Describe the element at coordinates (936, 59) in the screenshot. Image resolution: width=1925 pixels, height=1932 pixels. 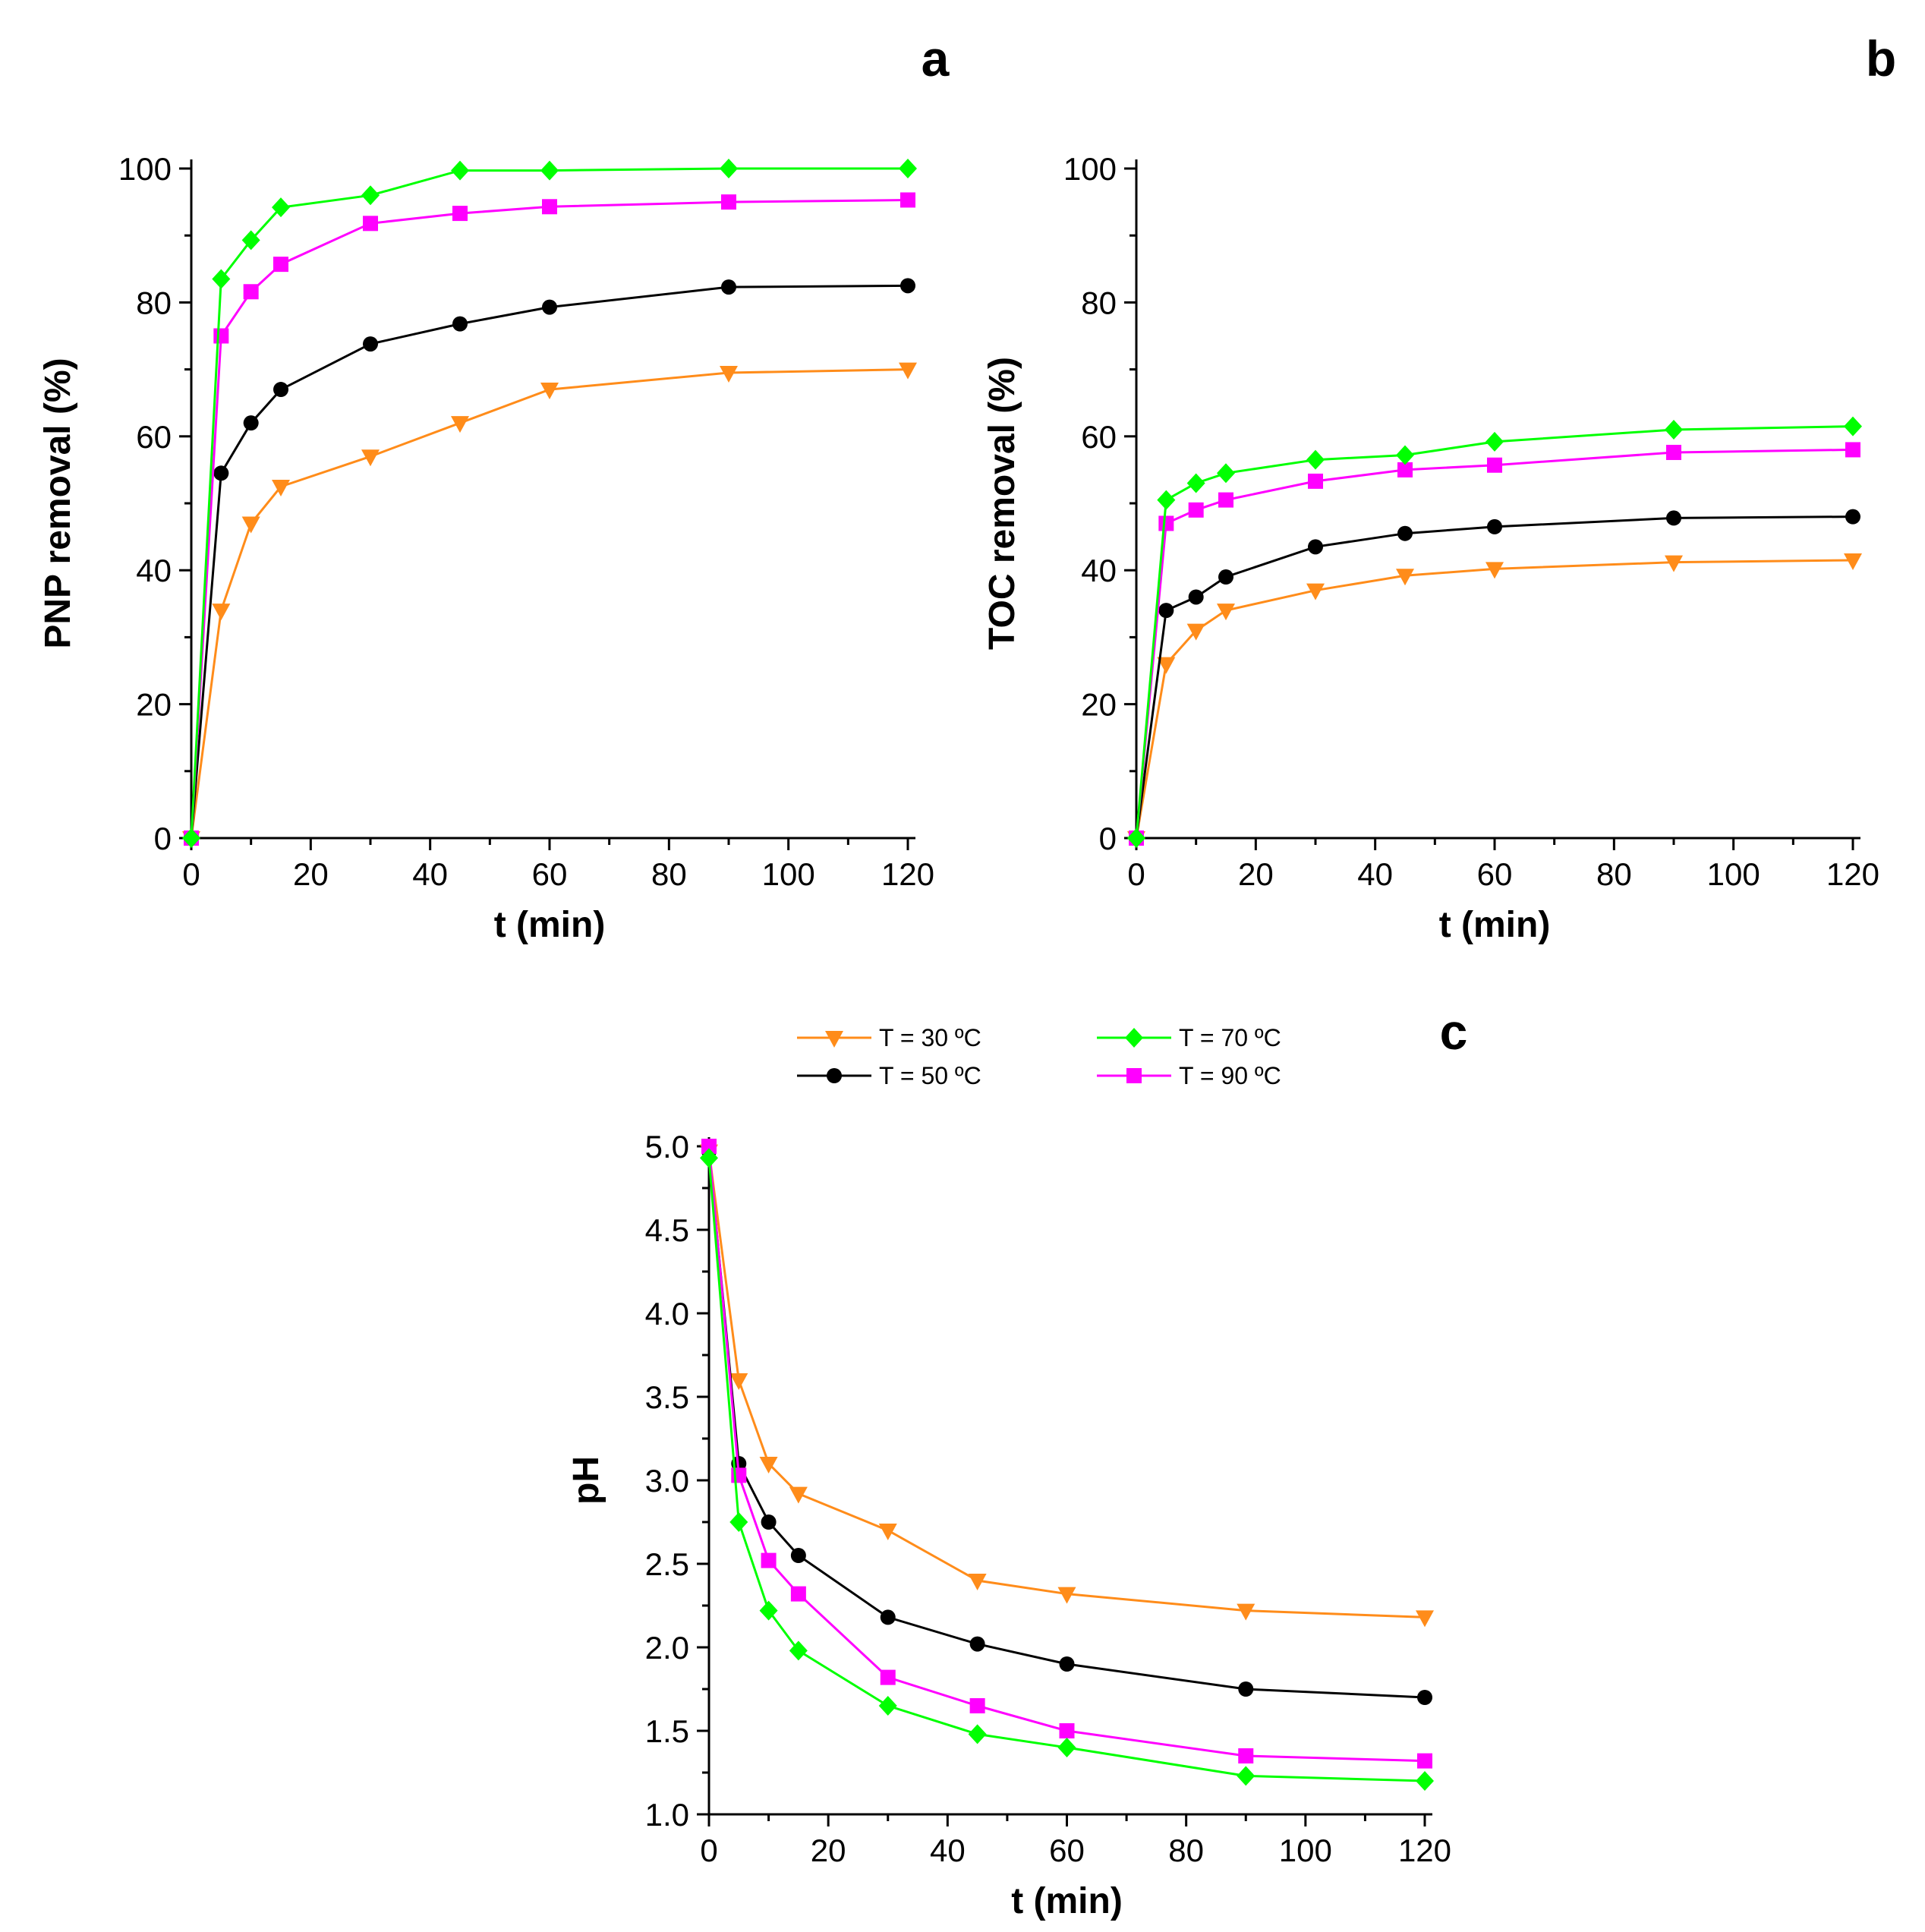
I see `panel-label: a` at that location.